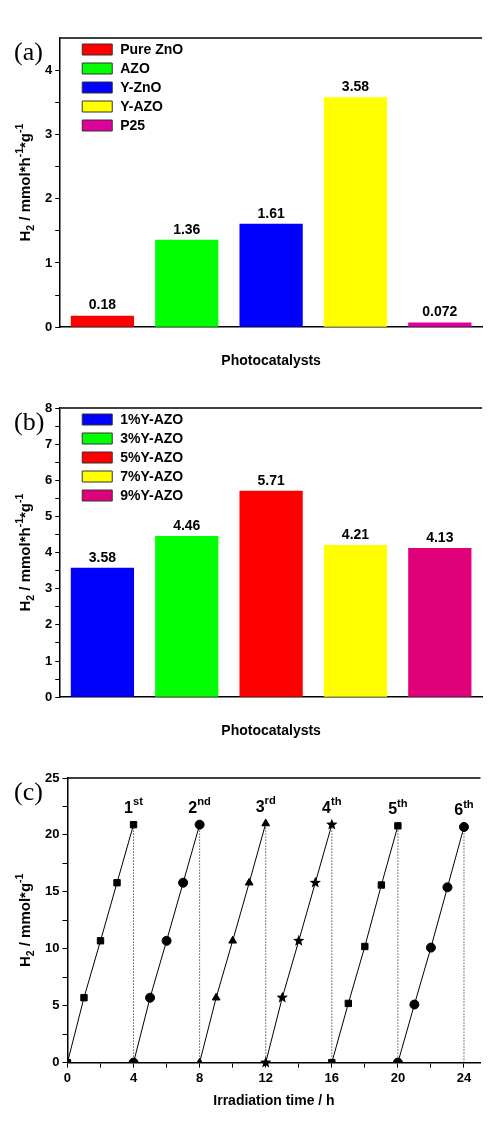 This screenshot has height=1130, width=495. I want to click on x-tick-label: 24, so click(464, 1077).